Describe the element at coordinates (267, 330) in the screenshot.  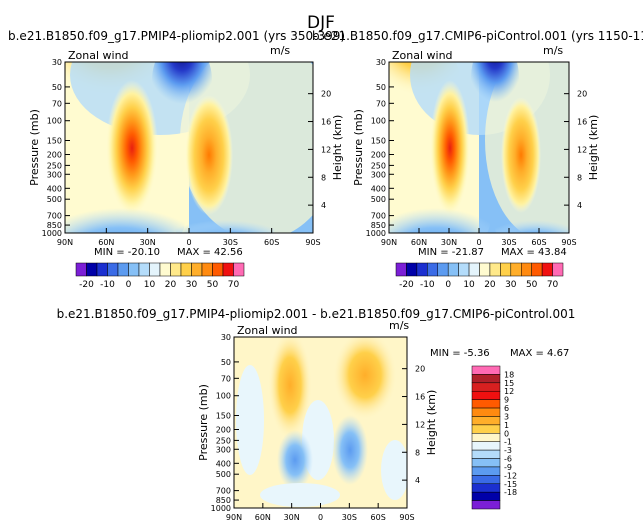
I see `variable-label: Zonal wind` at that location.